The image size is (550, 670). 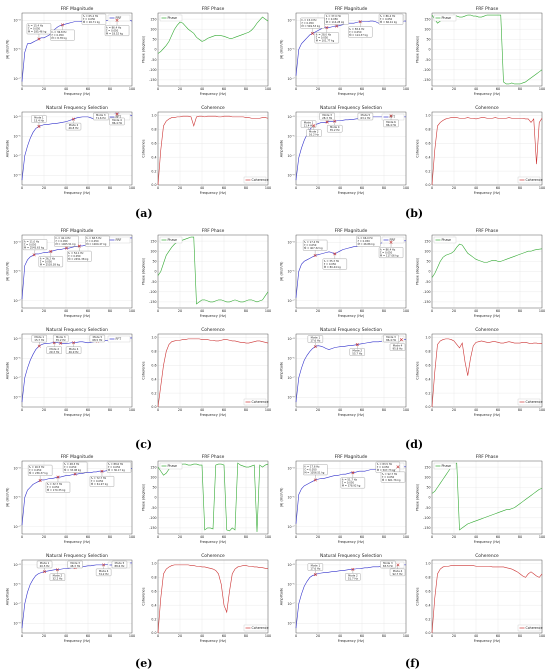 I want to click on mode-annotation: Mode 328.3 Hz, so click(x=327, y=117).